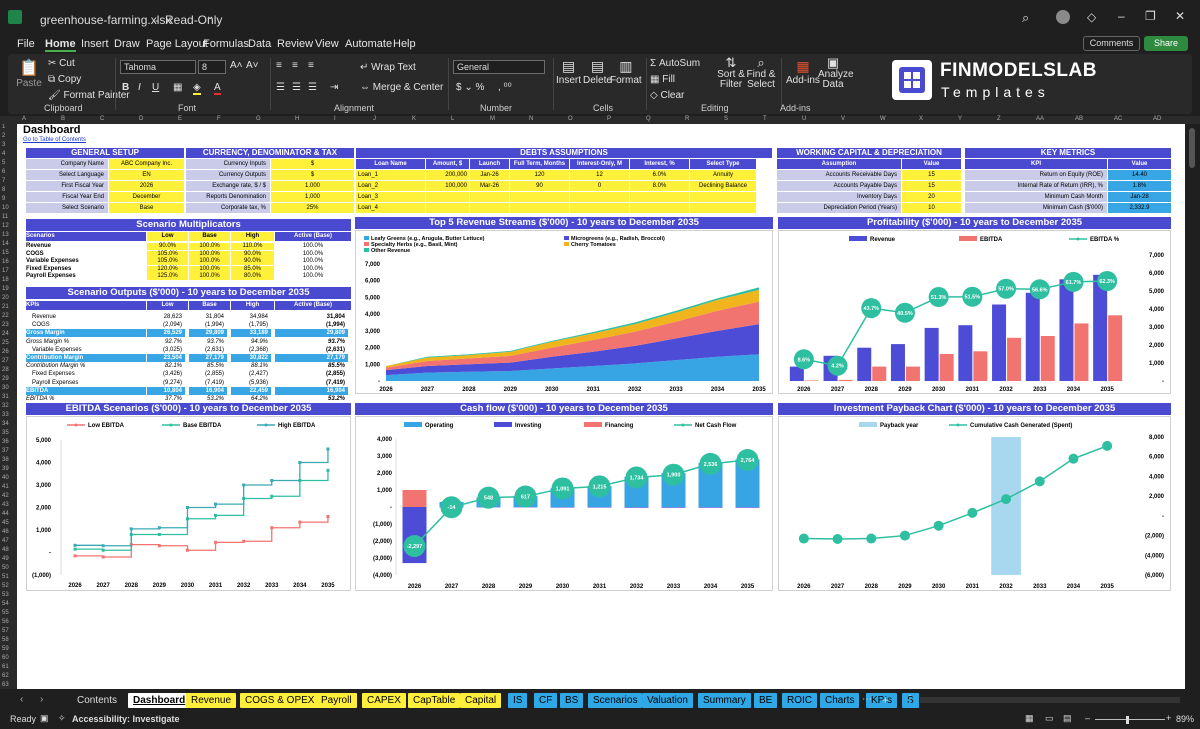 This screenshot has height=729, width=1200. Describe the element at coordinates (5, 307) in the screenshot. I see `row-header: 21` at that location.